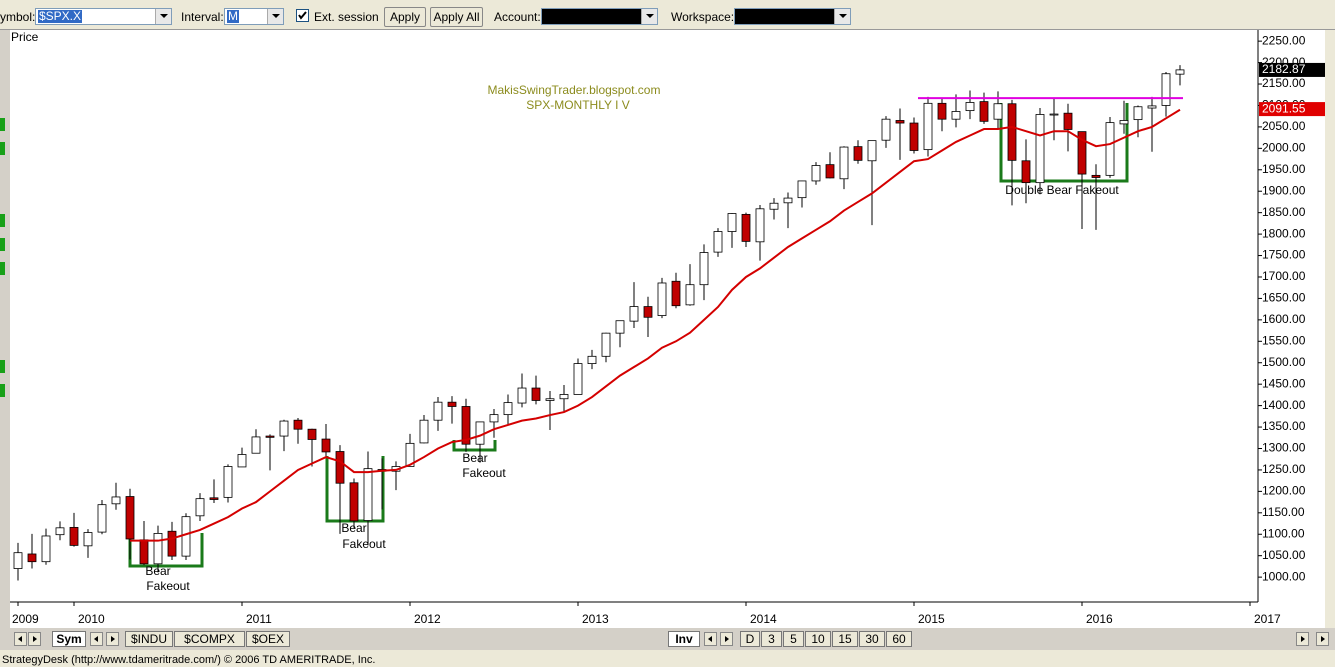 Image resolution: width=1335 pixels, height=667 pixels. What do you see at coordinates (818, 639) in the screenshot?
I see `interval-tab: 10` at bounding box center [818, 639].